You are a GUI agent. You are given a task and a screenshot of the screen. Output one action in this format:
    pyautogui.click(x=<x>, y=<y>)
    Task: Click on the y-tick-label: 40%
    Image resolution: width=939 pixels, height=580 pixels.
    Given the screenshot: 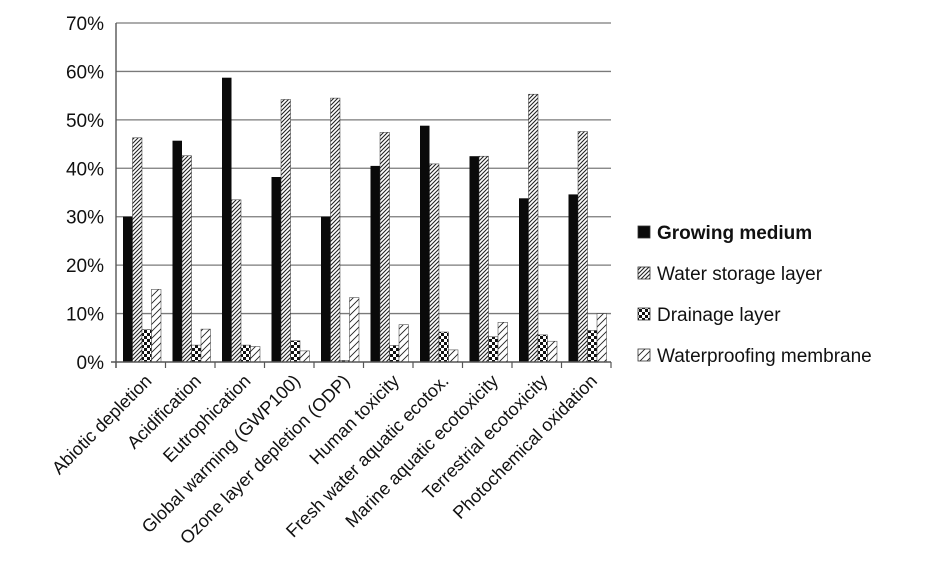 What is the action you would take?
    pyautogui.click(x=85, y=169)
    